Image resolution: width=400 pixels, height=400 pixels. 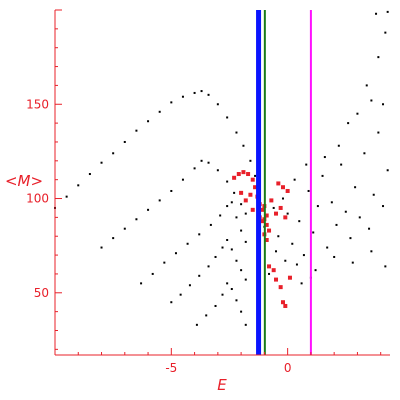 I want to click on x-axis-label: E, so click(x=222, y=385).